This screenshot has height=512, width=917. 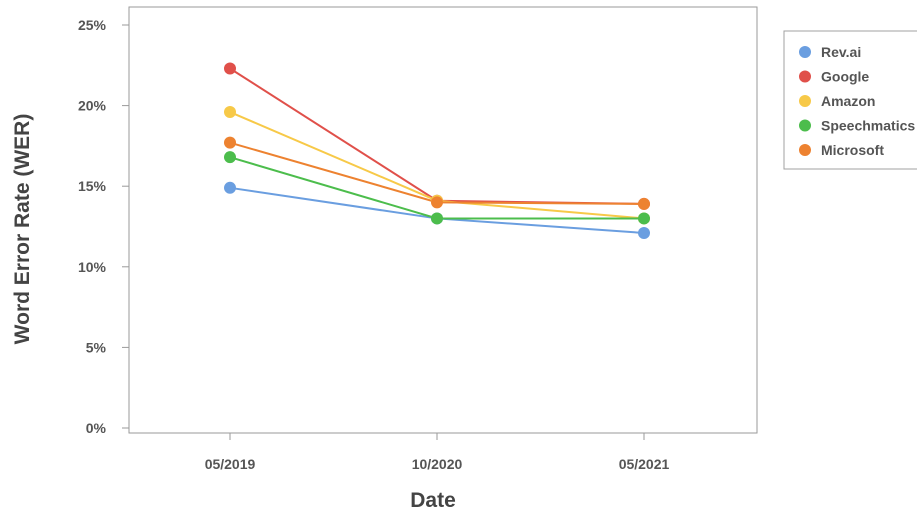 What do you see at coordinates (805, 76) in the screenshot?
I see `legend-marker-google` at bounding box center [805, 76].